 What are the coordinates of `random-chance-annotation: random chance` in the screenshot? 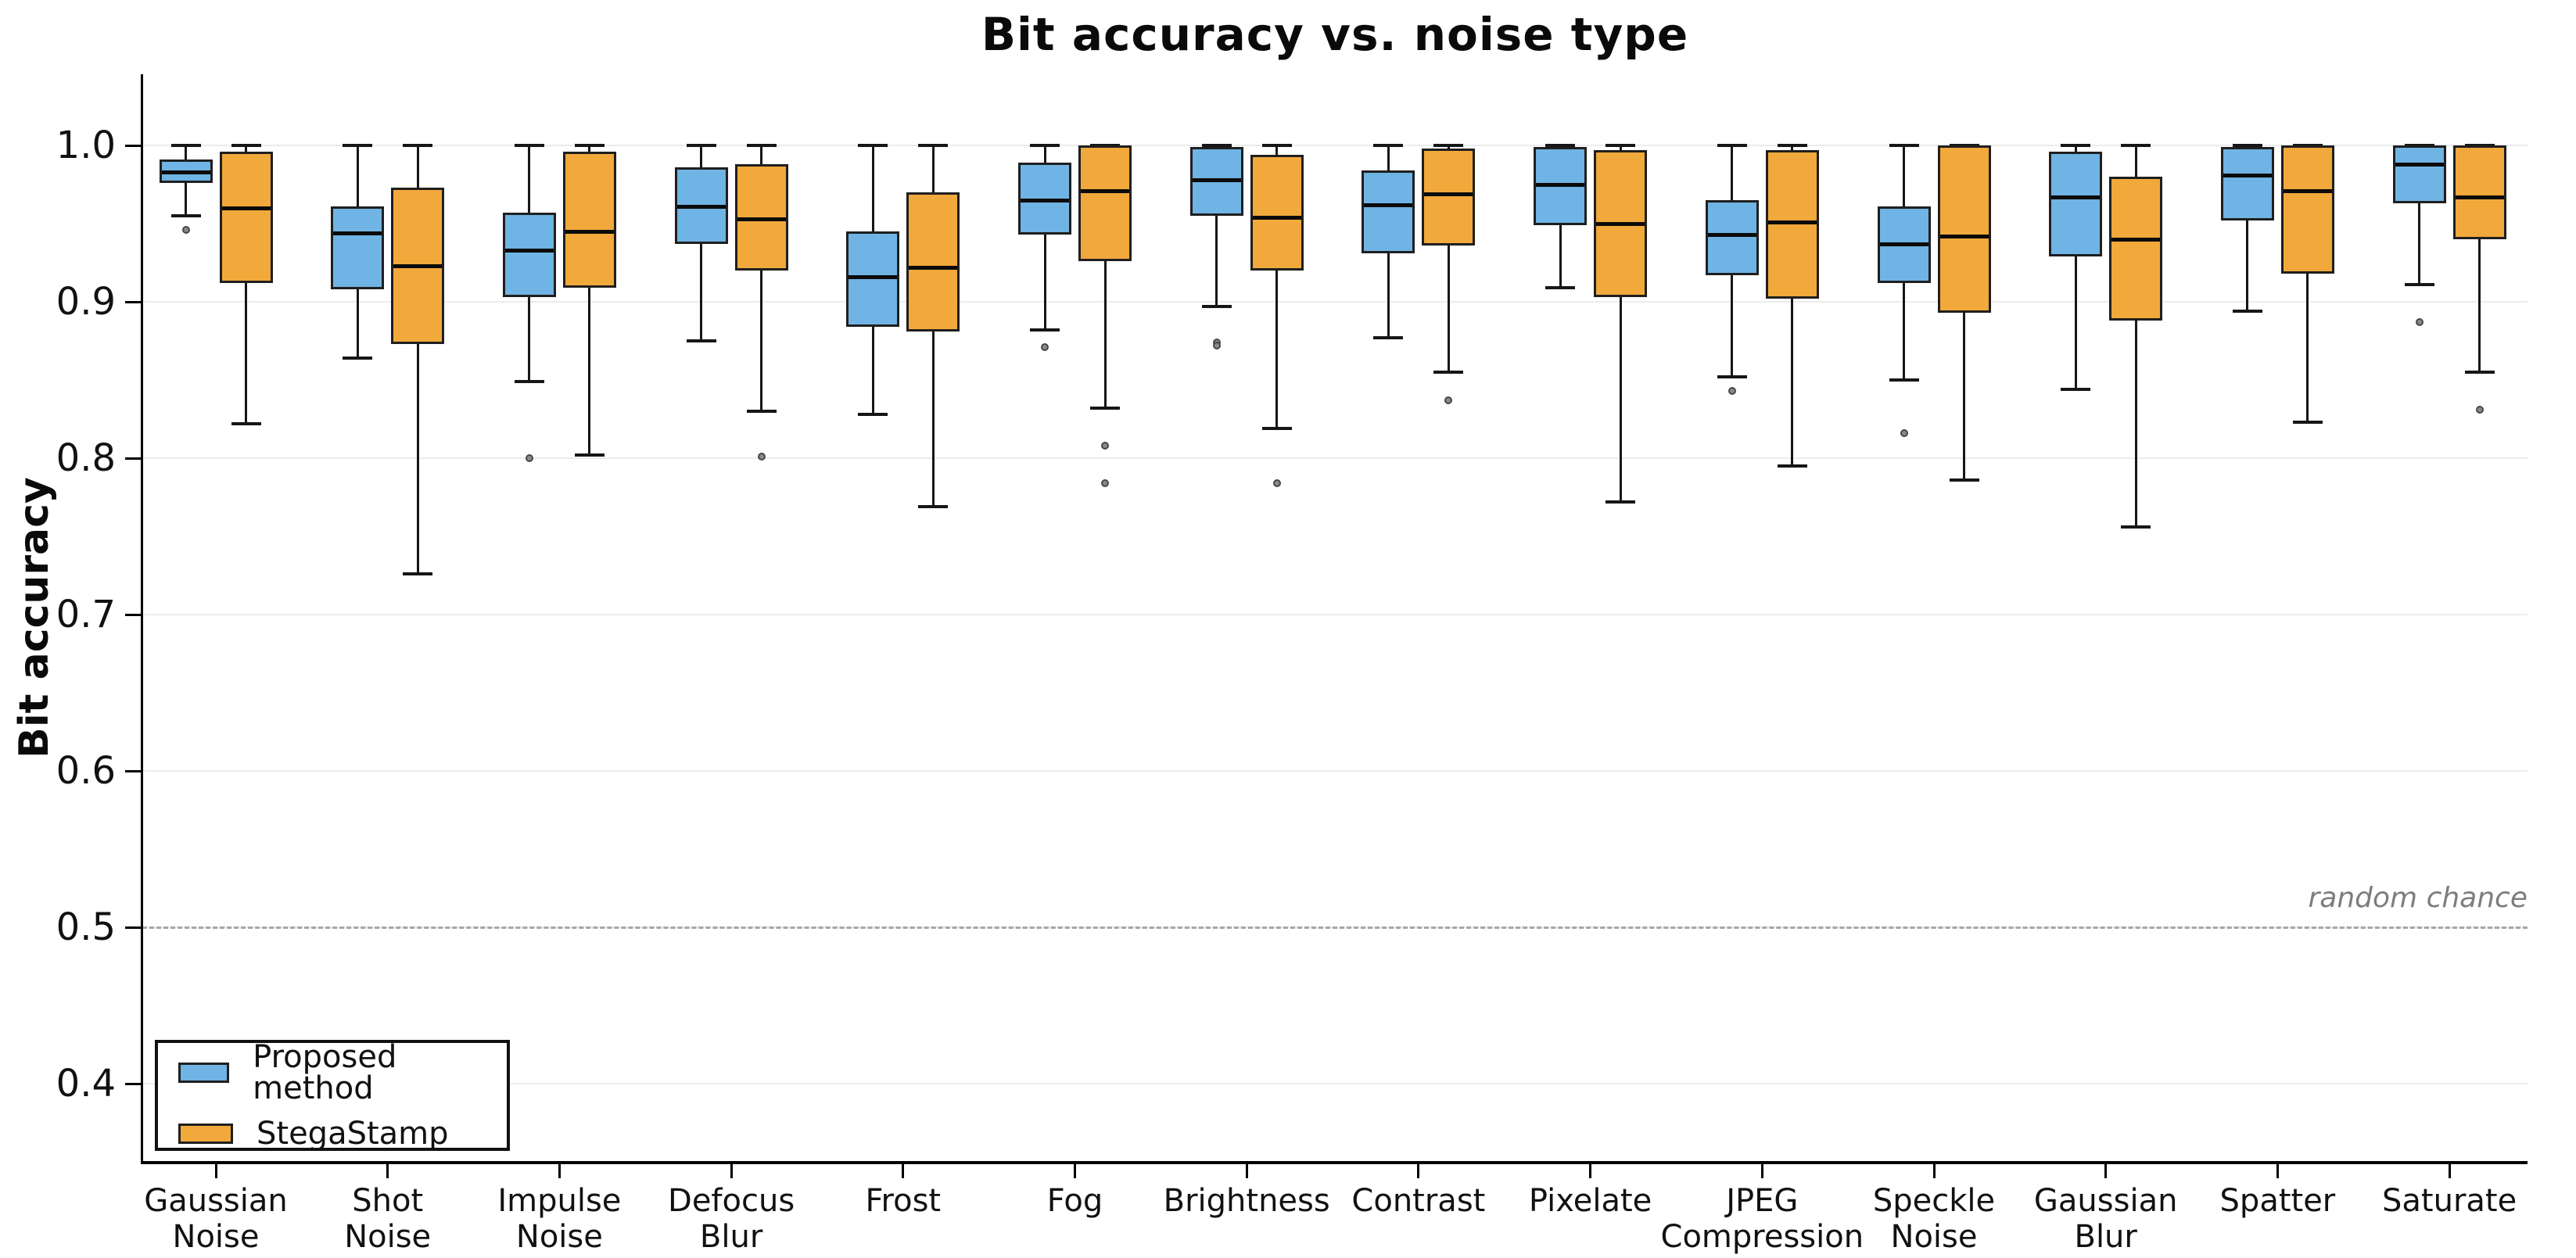 It's located at (2418, 898).